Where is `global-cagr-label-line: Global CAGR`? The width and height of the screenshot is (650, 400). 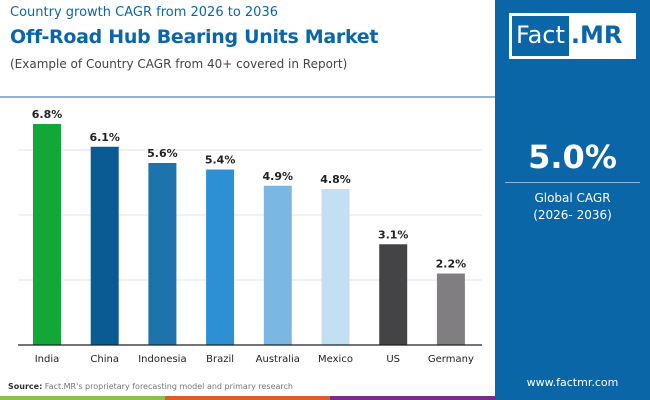
global-cagr-label-line: Global CAGR is located at coordinates (572, 198).